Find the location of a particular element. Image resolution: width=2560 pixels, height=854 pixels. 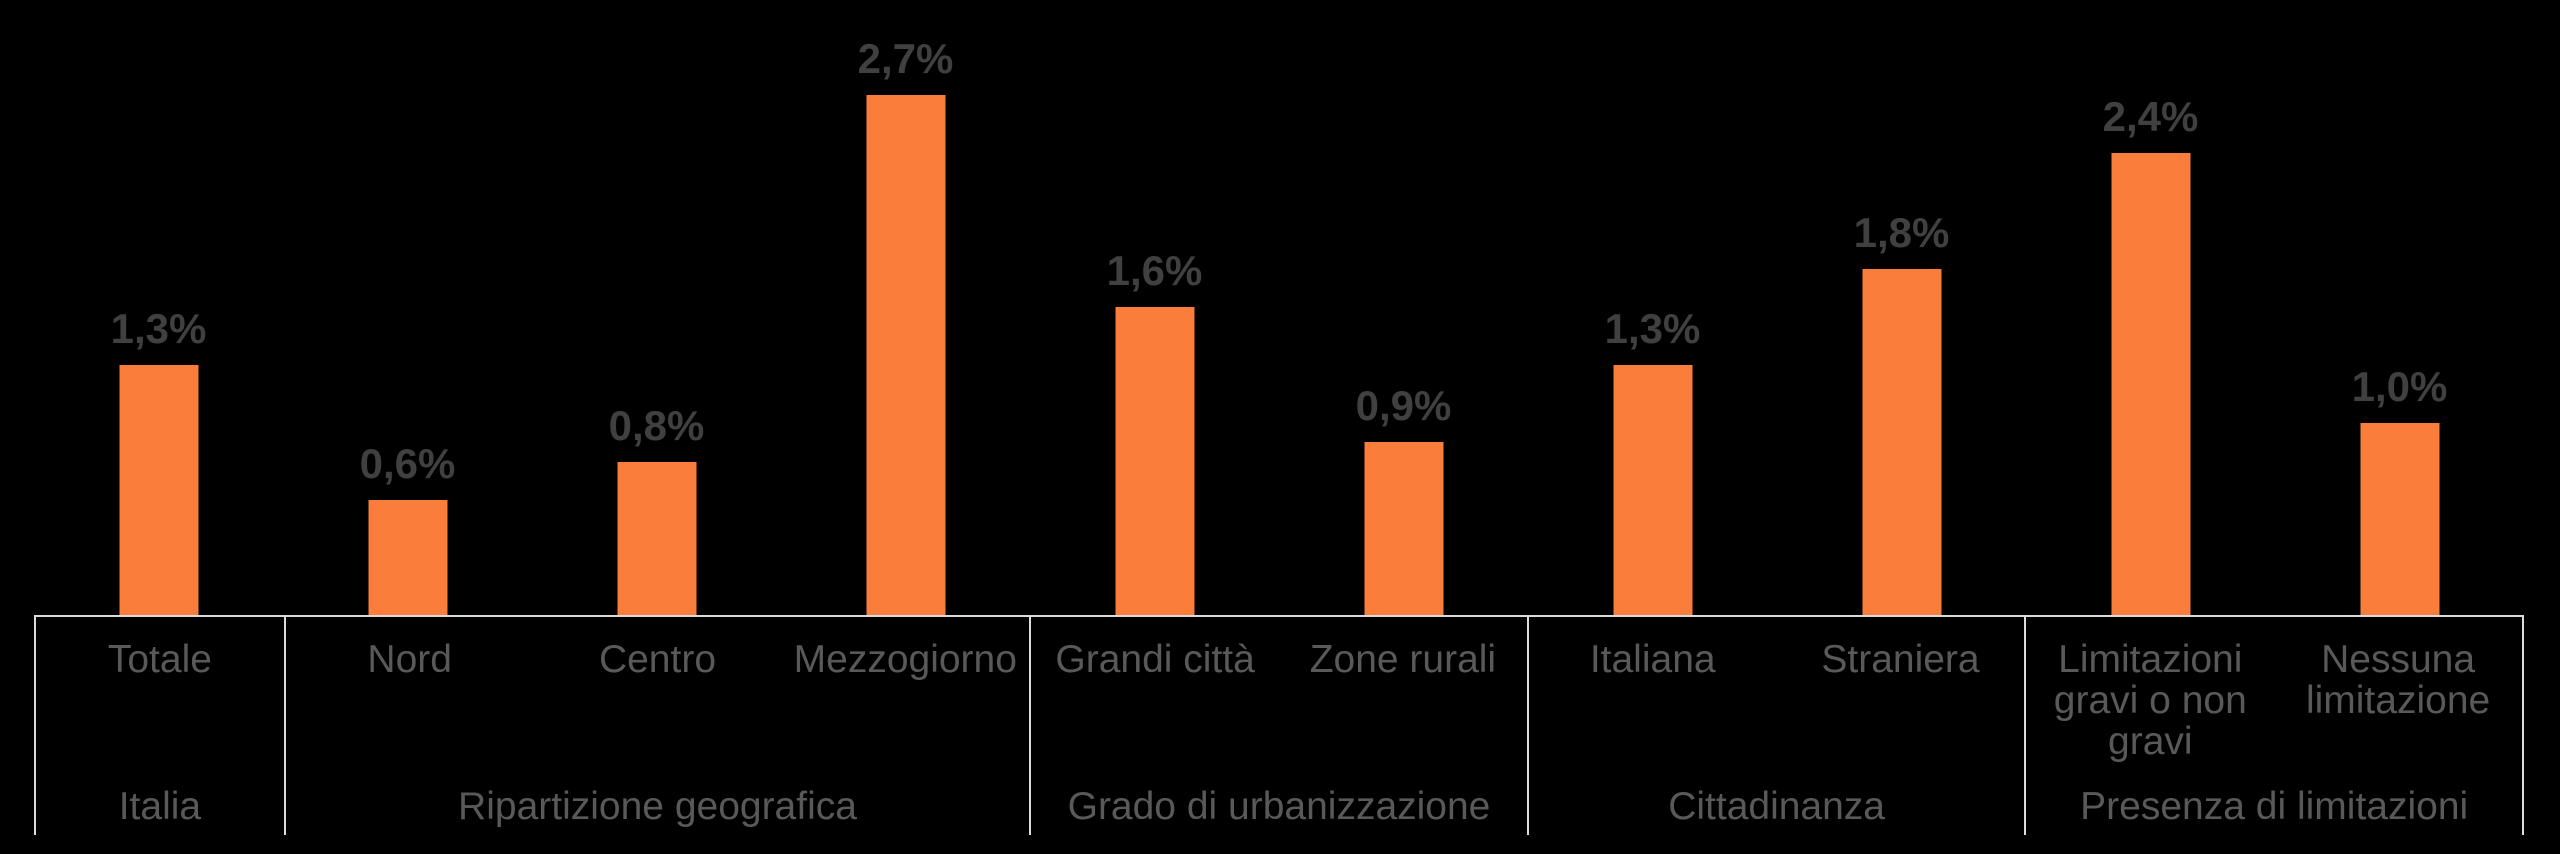

axis-group-4: Italiana Straniera Cittadinanza is located at coordinates (1775, 725).